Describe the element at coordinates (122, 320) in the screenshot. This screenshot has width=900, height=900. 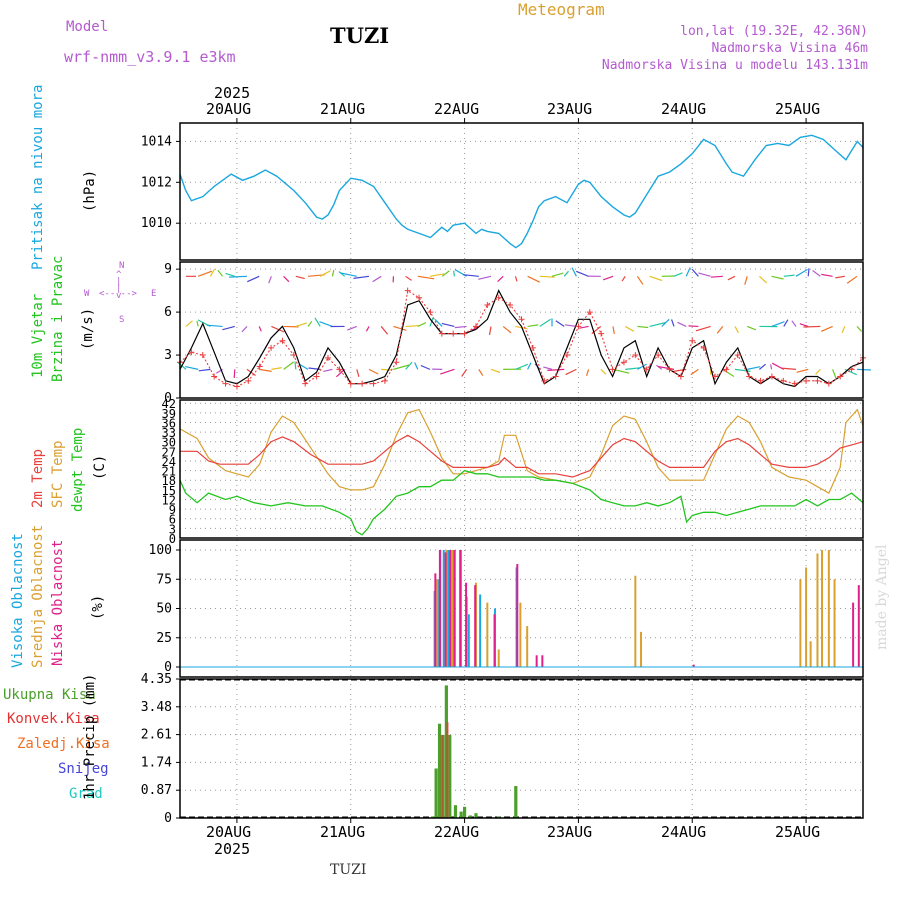
I see `compass-s: S` at that location.